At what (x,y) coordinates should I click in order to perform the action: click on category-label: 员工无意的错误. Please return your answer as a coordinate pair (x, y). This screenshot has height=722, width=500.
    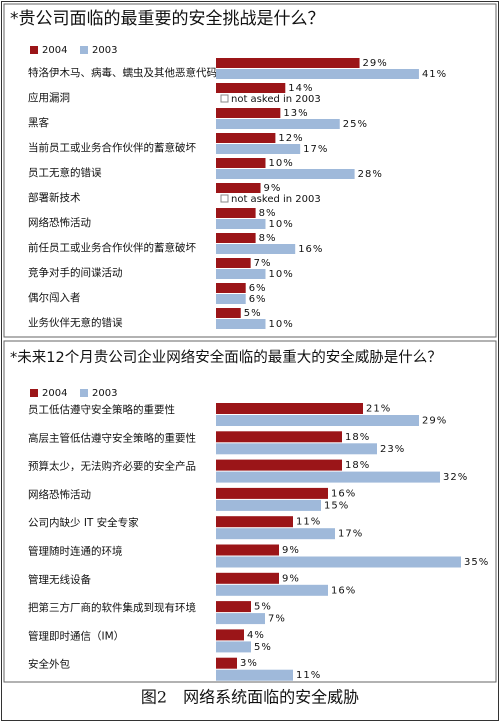
    Looking at the image, I should click on (65, 172).